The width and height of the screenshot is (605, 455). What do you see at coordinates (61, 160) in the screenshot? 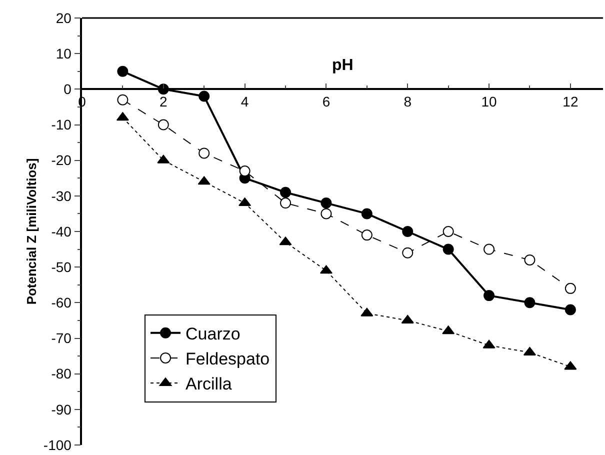
I see `y-tick-label: -20` at bounding box center [61, 160].